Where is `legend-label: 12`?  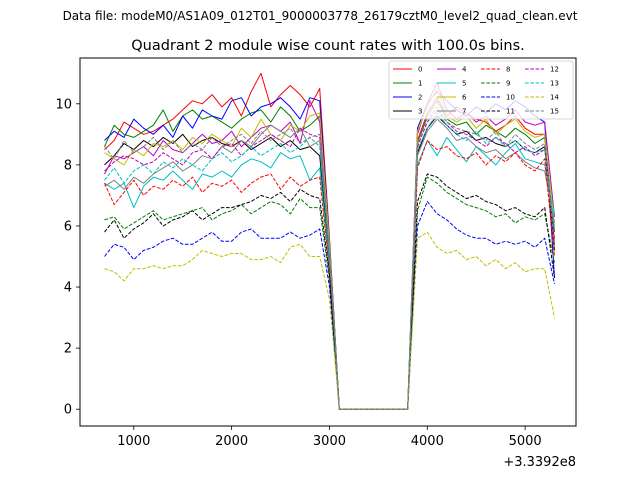
legend-label: 12 is located at coordinates (554, 70).